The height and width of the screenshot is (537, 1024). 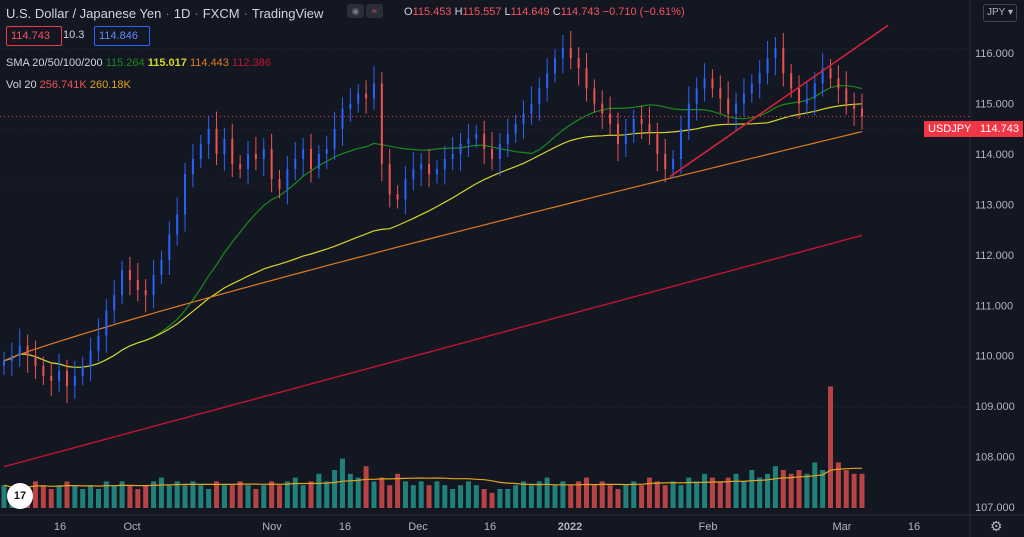 I want to click on indicator-toggle-icon: ◉, so click(x=355, y=11).